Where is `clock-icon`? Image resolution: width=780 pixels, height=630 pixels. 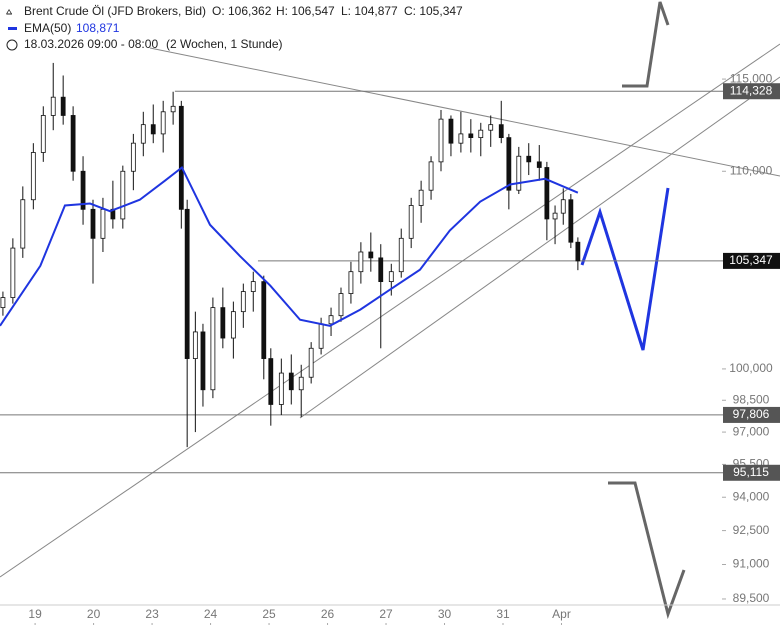
clock-icon is located at coordinates (12, 45).